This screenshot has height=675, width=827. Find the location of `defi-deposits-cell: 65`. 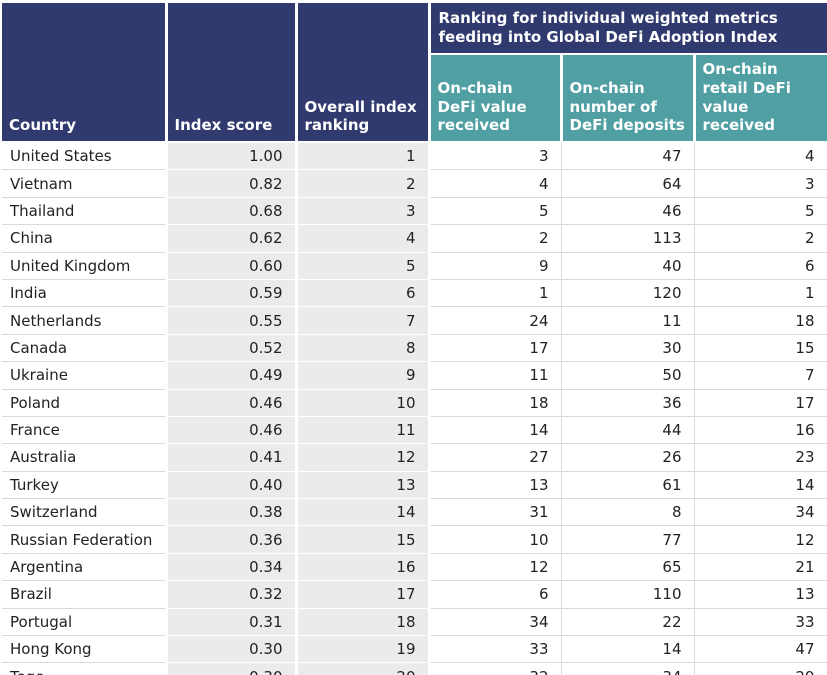

defi-deposits-cell: 65 is located at coordinates (627, 567).